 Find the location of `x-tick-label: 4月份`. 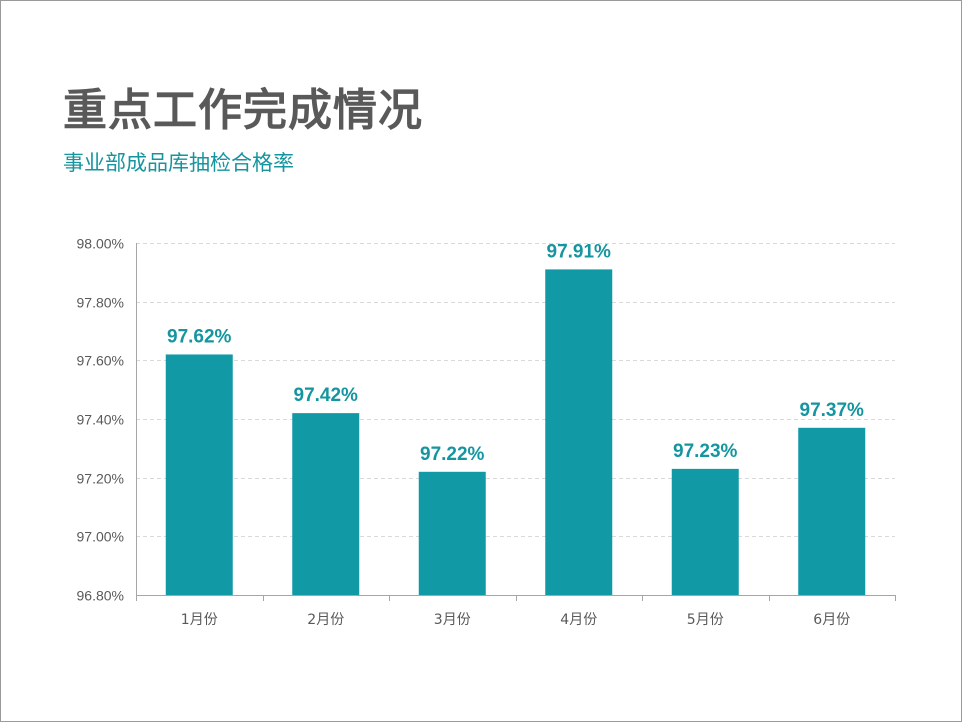

x-tick-label: 4月份 is located at coordinates (578, 620).